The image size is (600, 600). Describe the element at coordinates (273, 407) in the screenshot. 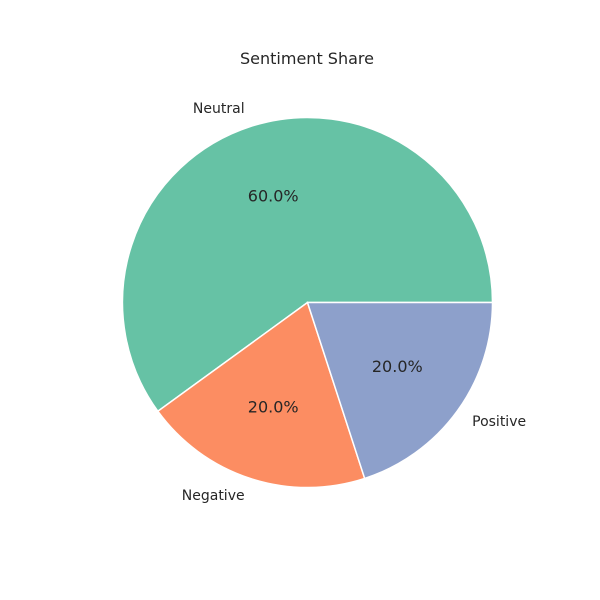

I see `percent-label-negative: 20.0%` at that location.